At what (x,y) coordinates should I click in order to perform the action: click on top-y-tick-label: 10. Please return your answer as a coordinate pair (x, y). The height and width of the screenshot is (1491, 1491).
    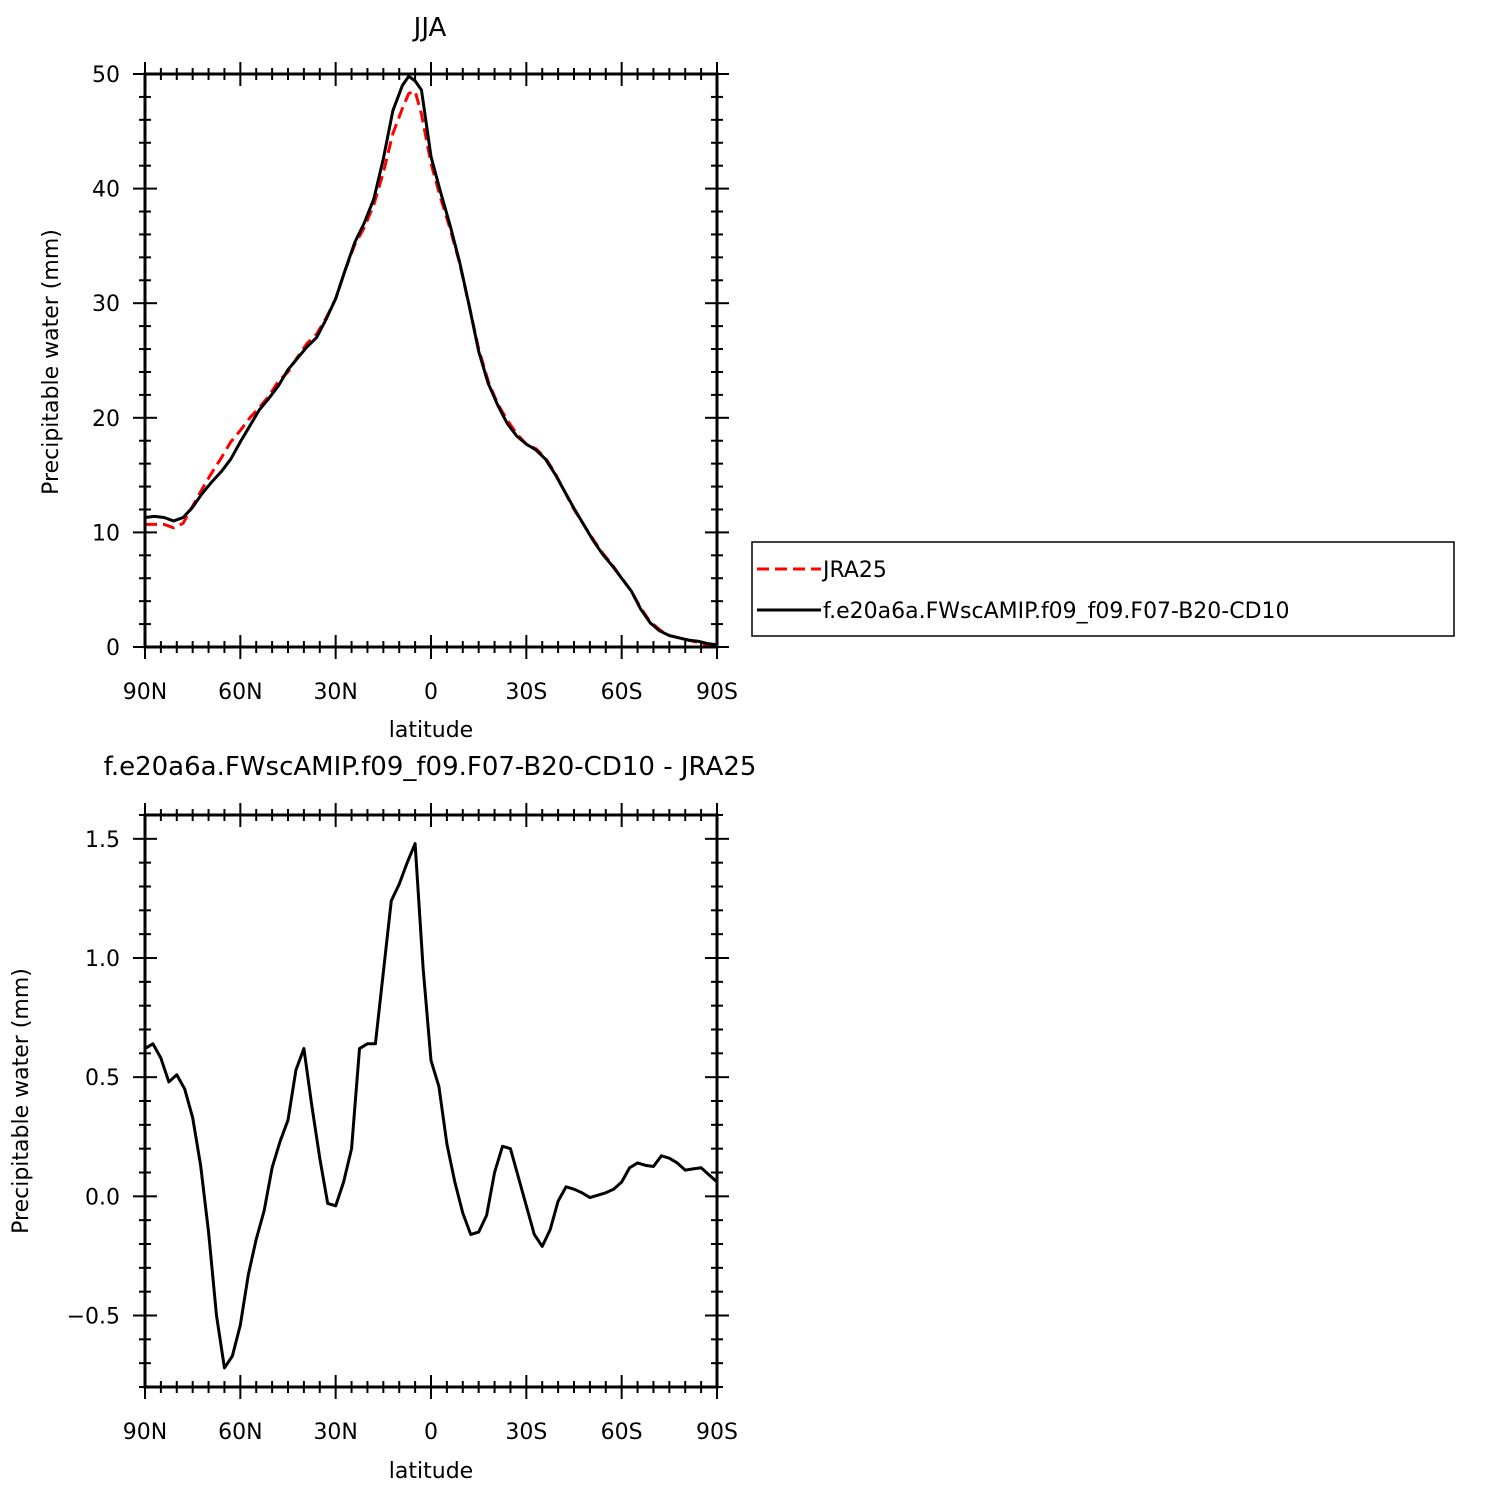
    Looking at the image, I should click on (106, 533).